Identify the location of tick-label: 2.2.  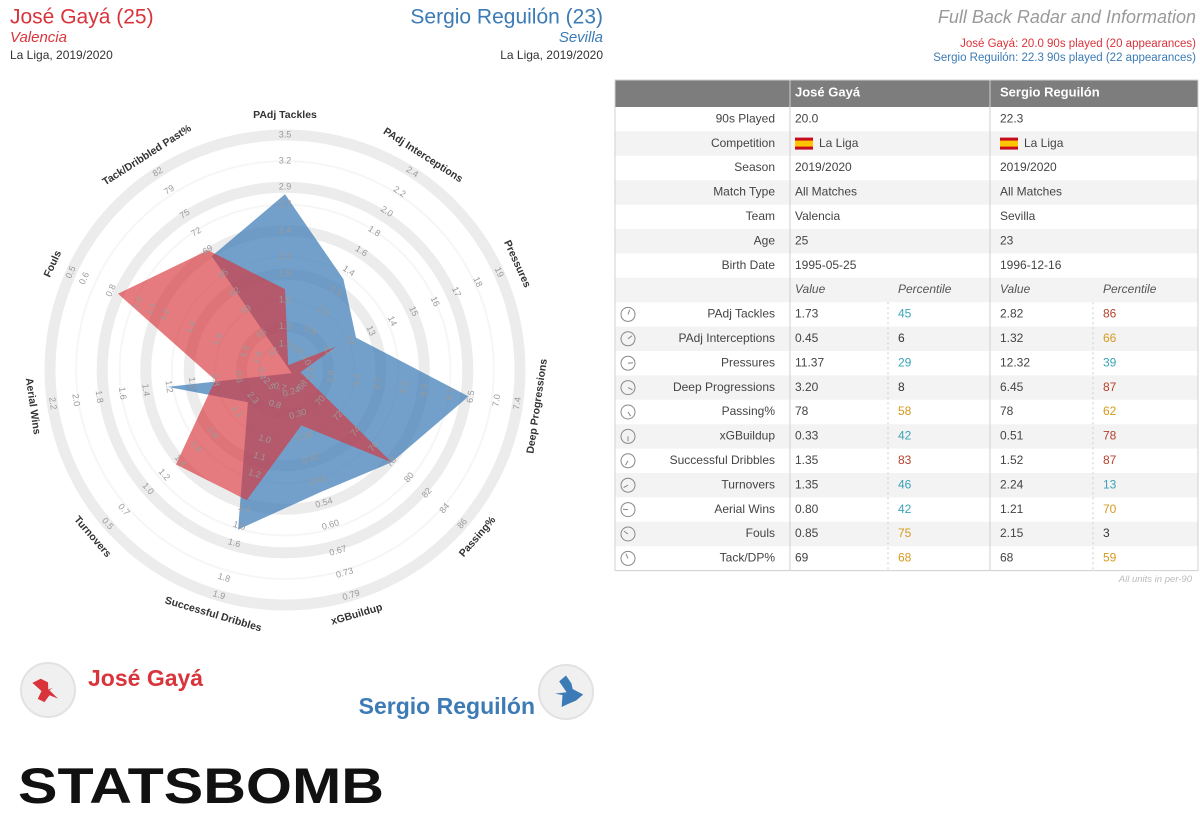
(53, 403).